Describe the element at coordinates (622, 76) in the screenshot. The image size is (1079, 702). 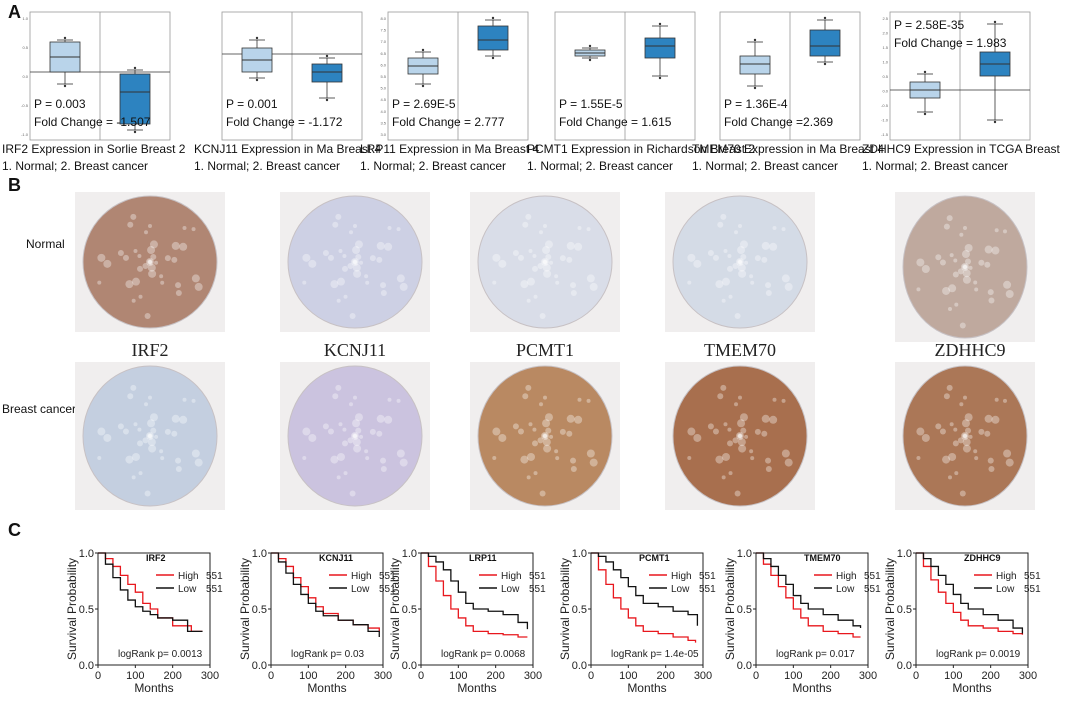
I see `boxplot-pcmt1: P = 1.55E-5 Fold Change = 1.615` at that location.